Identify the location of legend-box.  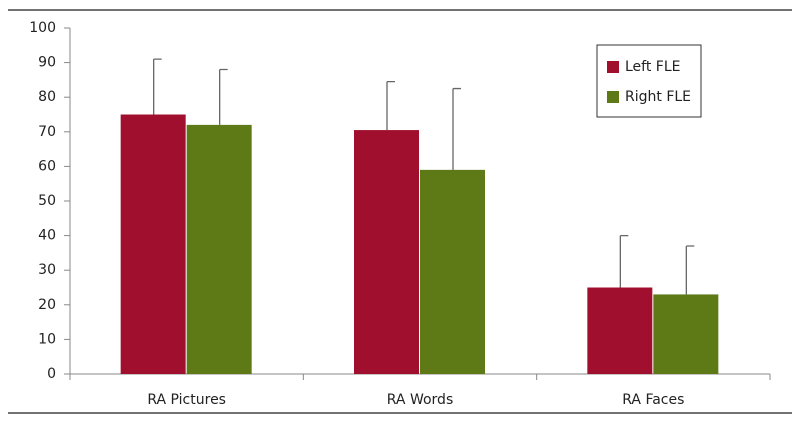
(649, 81).